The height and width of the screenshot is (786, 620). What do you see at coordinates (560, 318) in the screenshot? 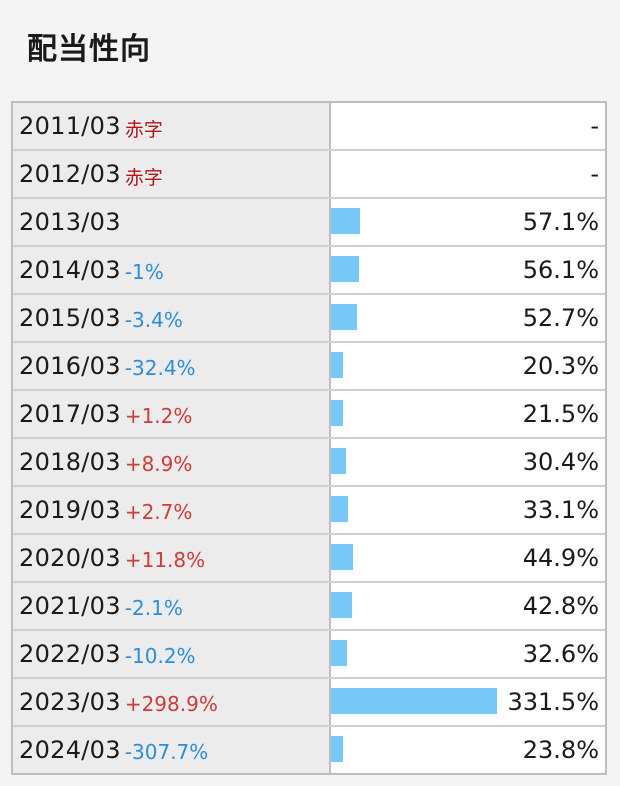
I see `payout-ratio-value: 52.7%` at bounding box center [560, 318].